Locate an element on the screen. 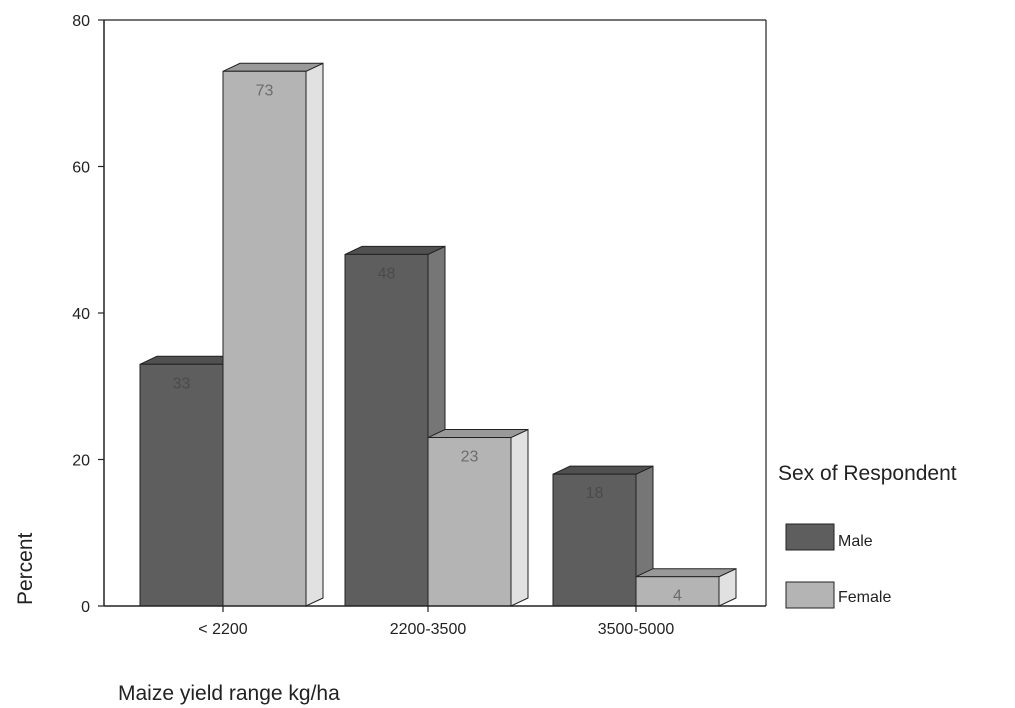  x-axis-title: Maize yield range kg/ha is located at coordinates (229, 693).